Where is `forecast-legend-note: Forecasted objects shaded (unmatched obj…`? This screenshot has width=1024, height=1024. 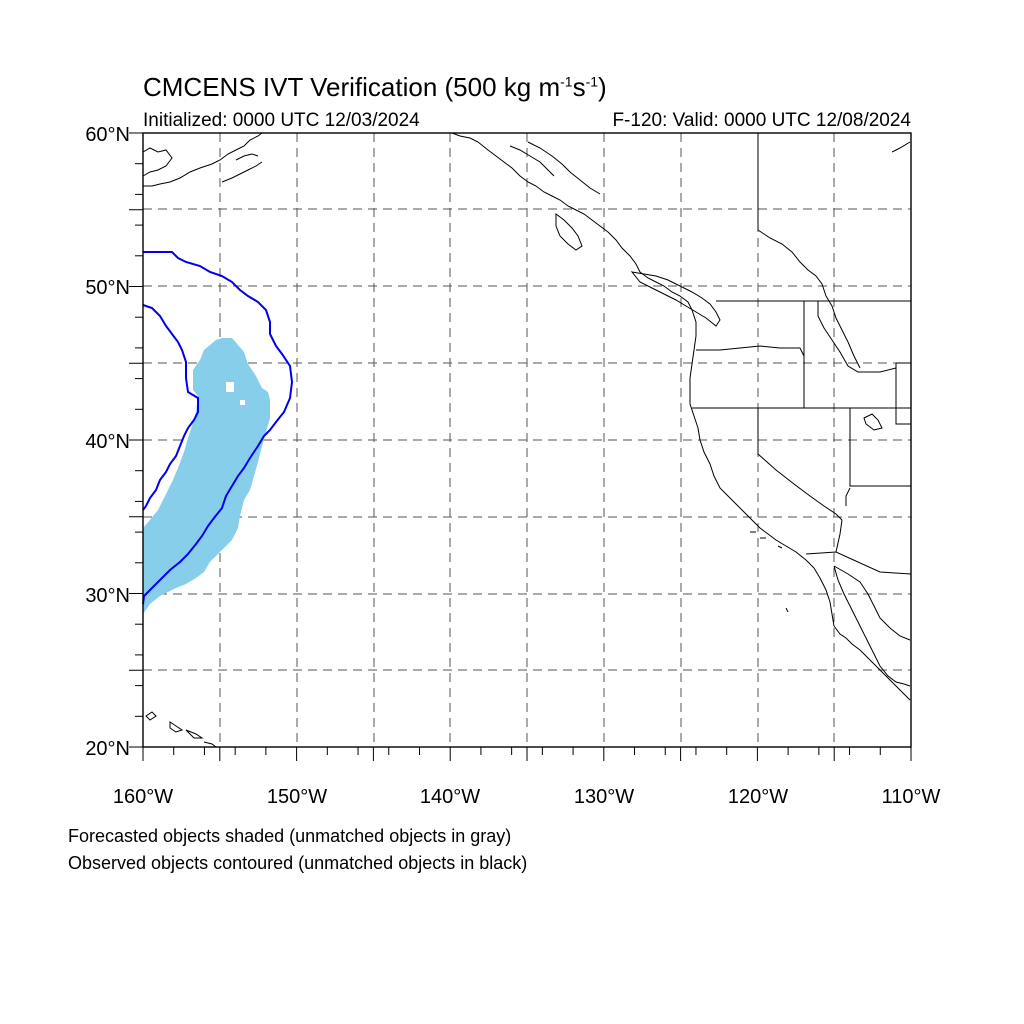 forecast-legend-note: Forecasted objects shaded (unmatched obj… is located at coordinates (290, 836).